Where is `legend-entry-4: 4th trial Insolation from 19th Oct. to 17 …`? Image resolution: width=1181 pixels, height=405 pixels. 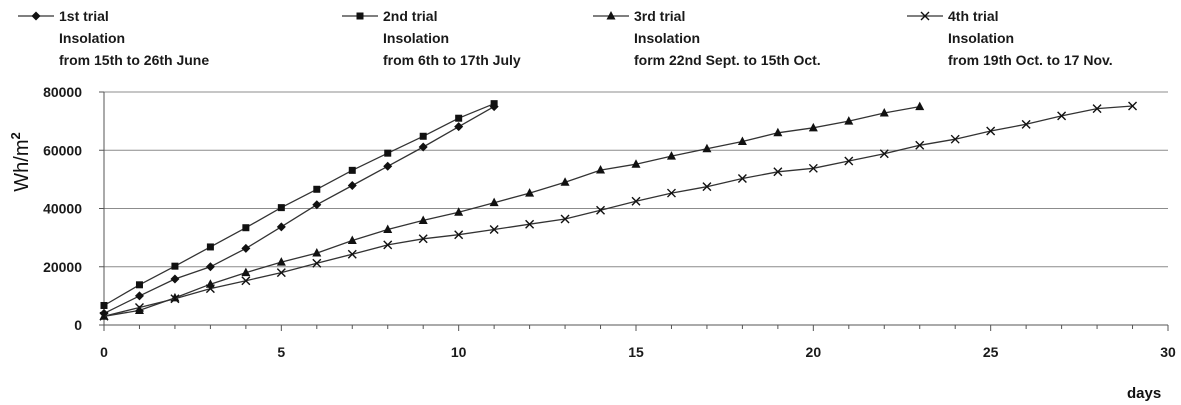
legend-entry-4: 4th trial Insolation from 19th Oct. to 17 … is located at coordinates (1010, 38).